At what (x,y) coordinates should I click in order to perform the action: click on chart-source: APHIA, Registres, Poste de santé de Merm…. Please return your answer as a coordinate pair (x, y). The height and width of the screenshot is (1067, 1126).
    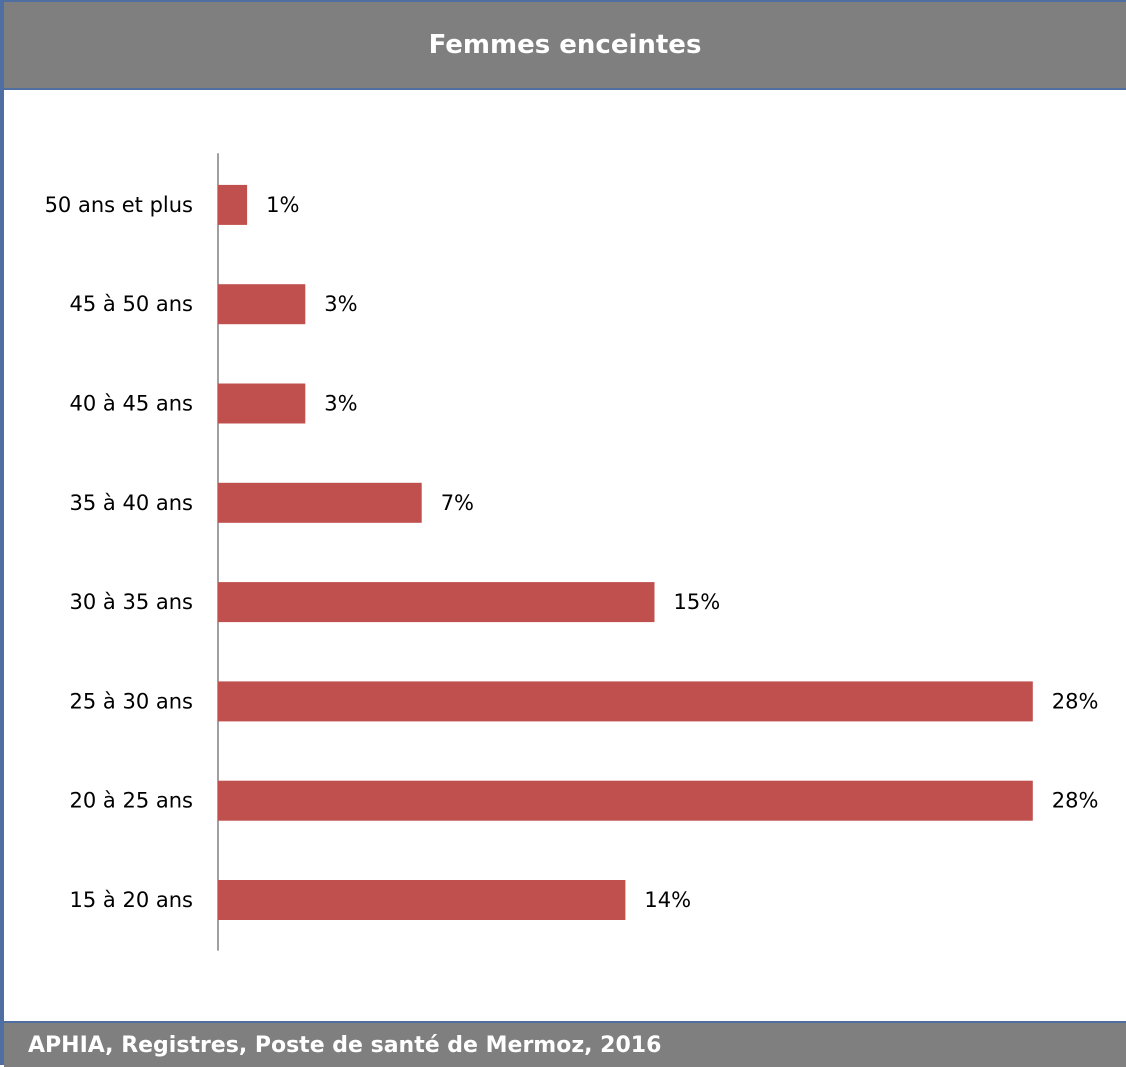
    Looking at the image, I should click on (565, 1044).